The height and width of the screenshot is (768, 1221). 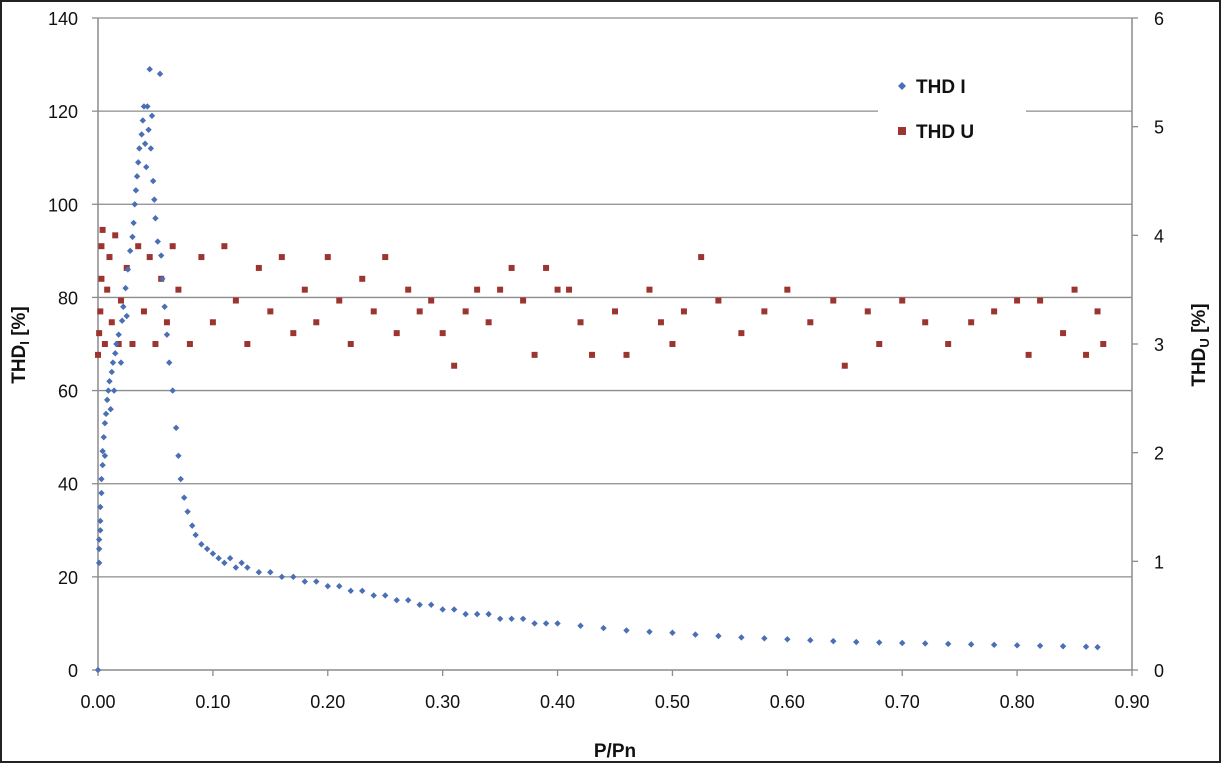 I want to click on x-tick-label: 0.00, so click(x=97, y=702).